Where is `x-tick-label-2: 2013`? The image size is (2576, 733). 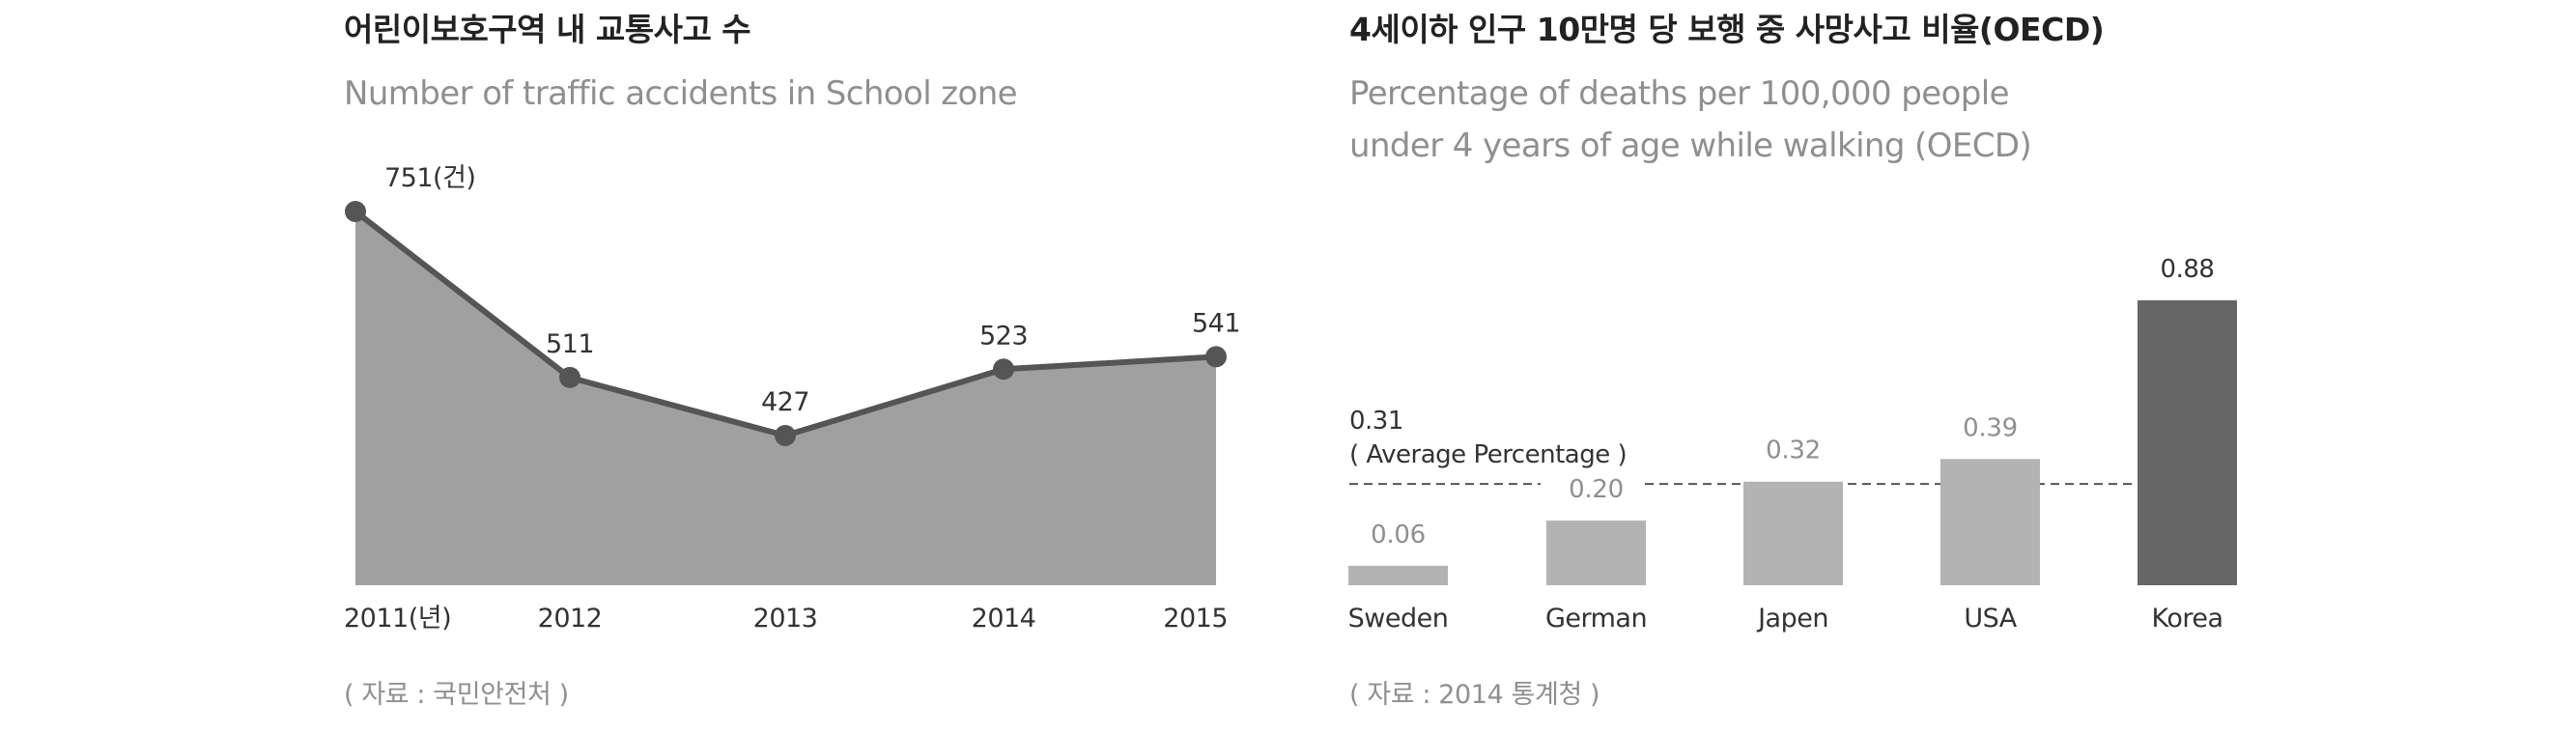
x-tick-label-2: 2013 is located at coordinates (785, 619).